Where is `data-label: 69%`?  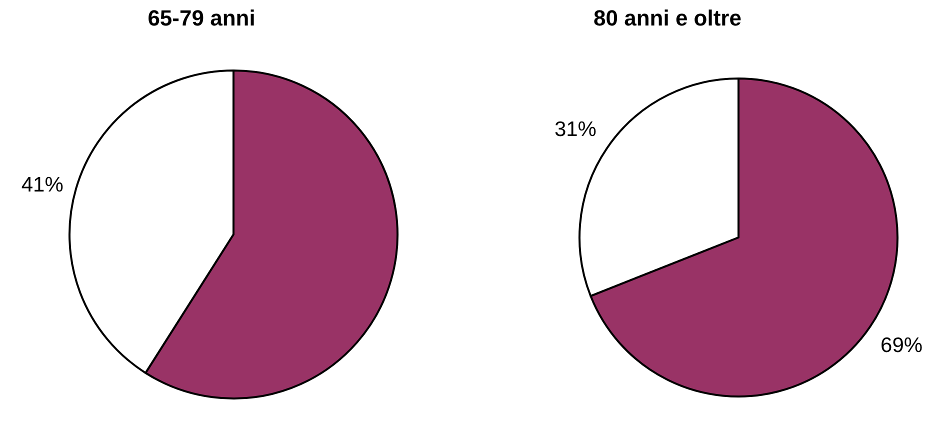
data-label: 69% is located at coordinates (901, 346).